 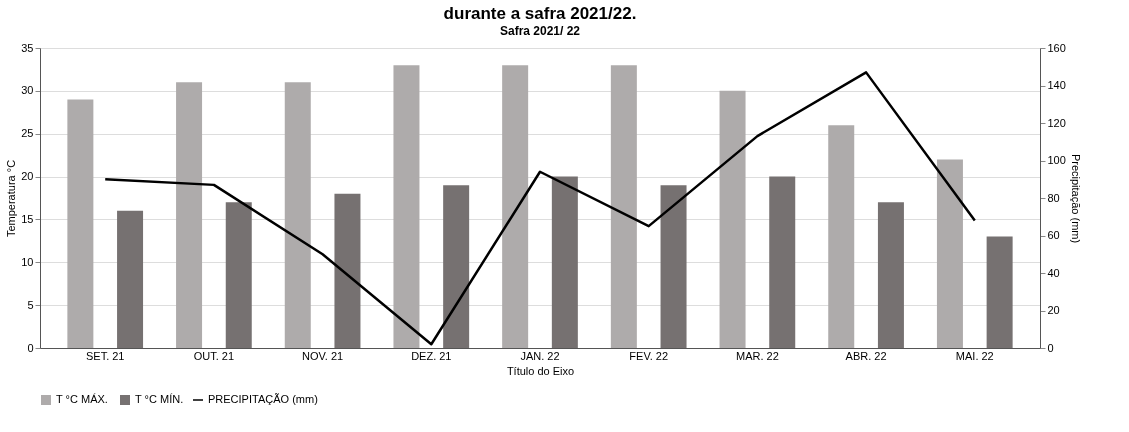 What do you see at coordinates (27, 261) in the screenshot?
I see `y-tick-label: 10` at bounding box center [27, 261].